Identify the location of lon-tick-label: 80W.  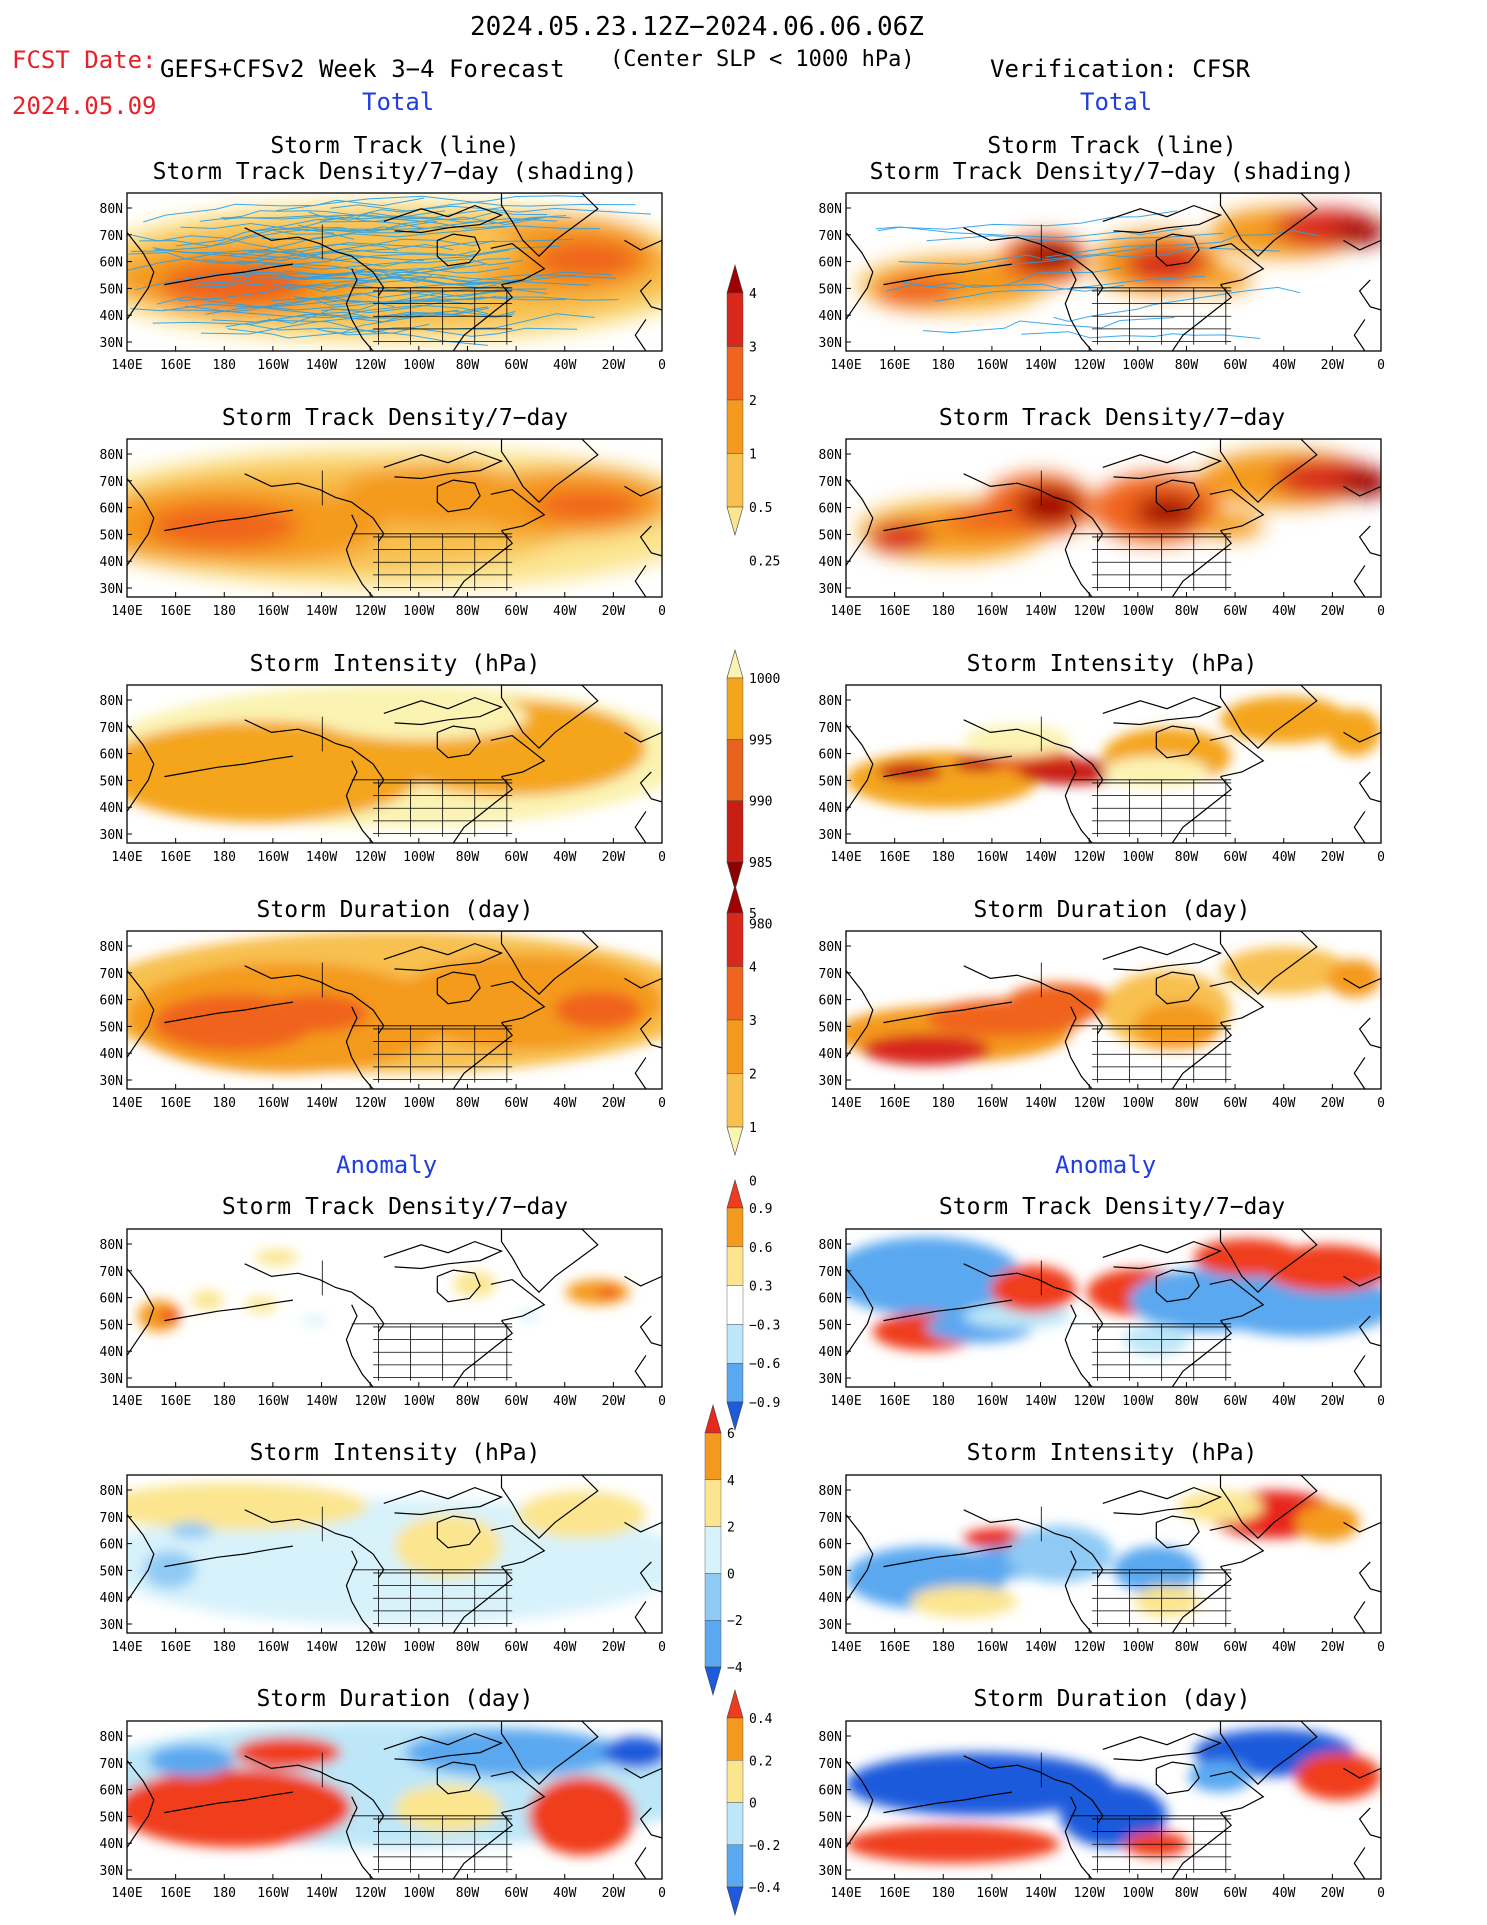
(468, 1103).